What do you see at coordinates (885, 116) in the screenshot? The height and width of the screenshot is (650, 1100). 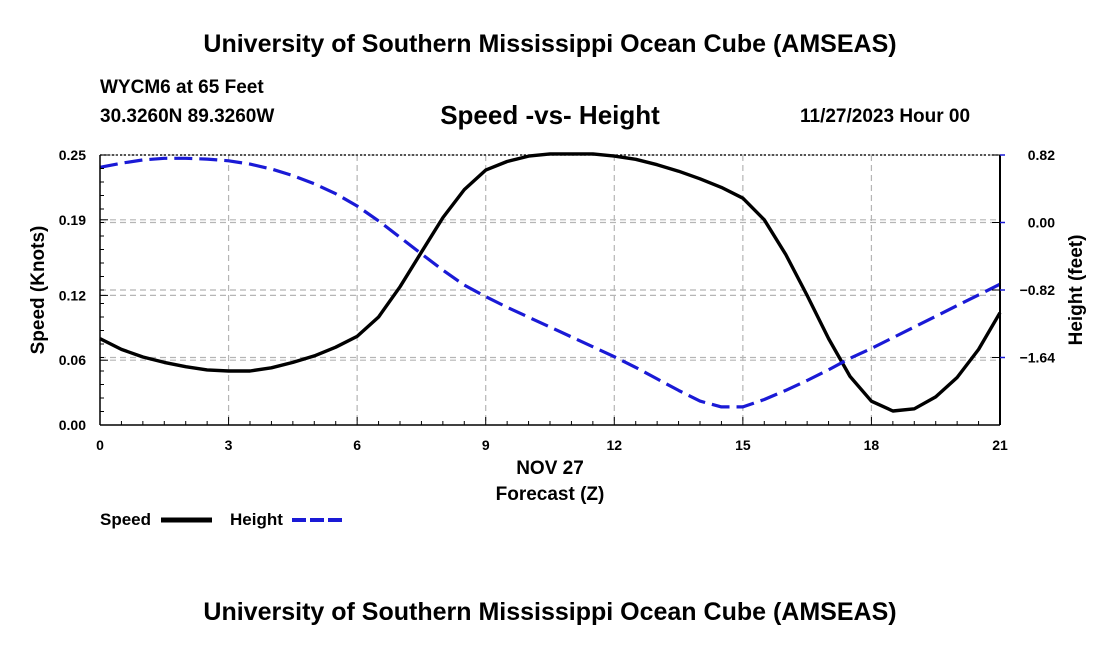 I see `forecast-datetime: 11/27/2023 Hour 00` at bounding box center [885, 116].